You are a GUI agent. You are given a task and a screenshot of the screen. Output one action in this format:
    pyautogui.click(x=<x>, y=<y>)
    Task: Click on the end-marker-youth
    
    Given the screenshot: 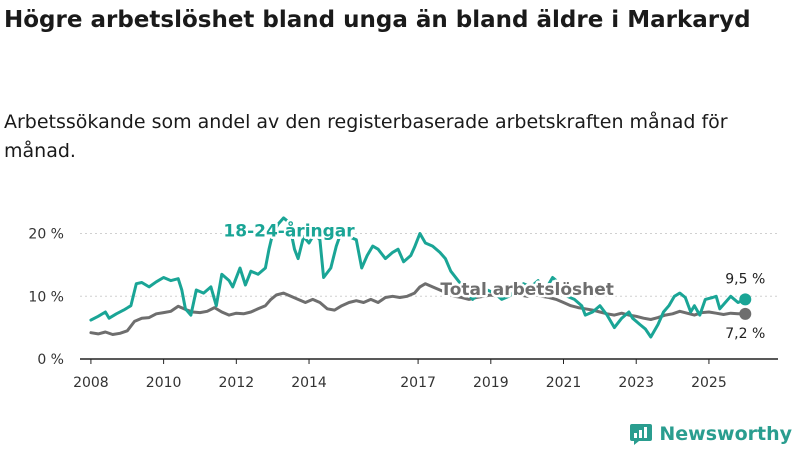 What is the action you would take?
    pyautogui.click(x=745, y=299)
    